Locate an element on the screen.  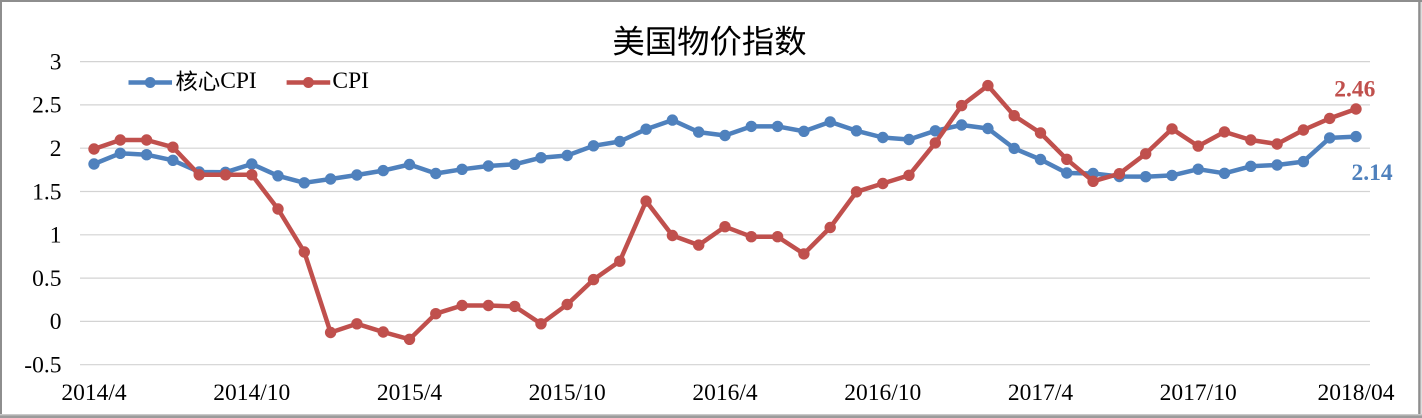
svg-text: 2015/10 is located at coordinates (567, 393).